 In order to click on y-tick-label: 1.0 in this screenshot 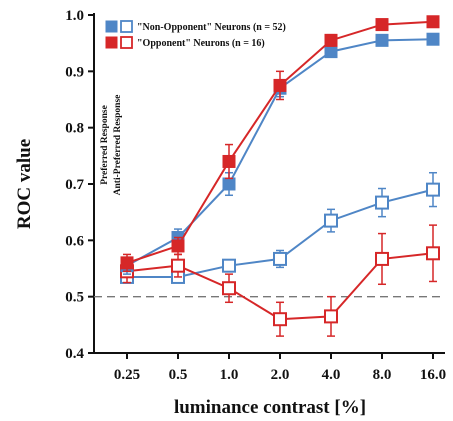, I will do `click(74, 16)`.